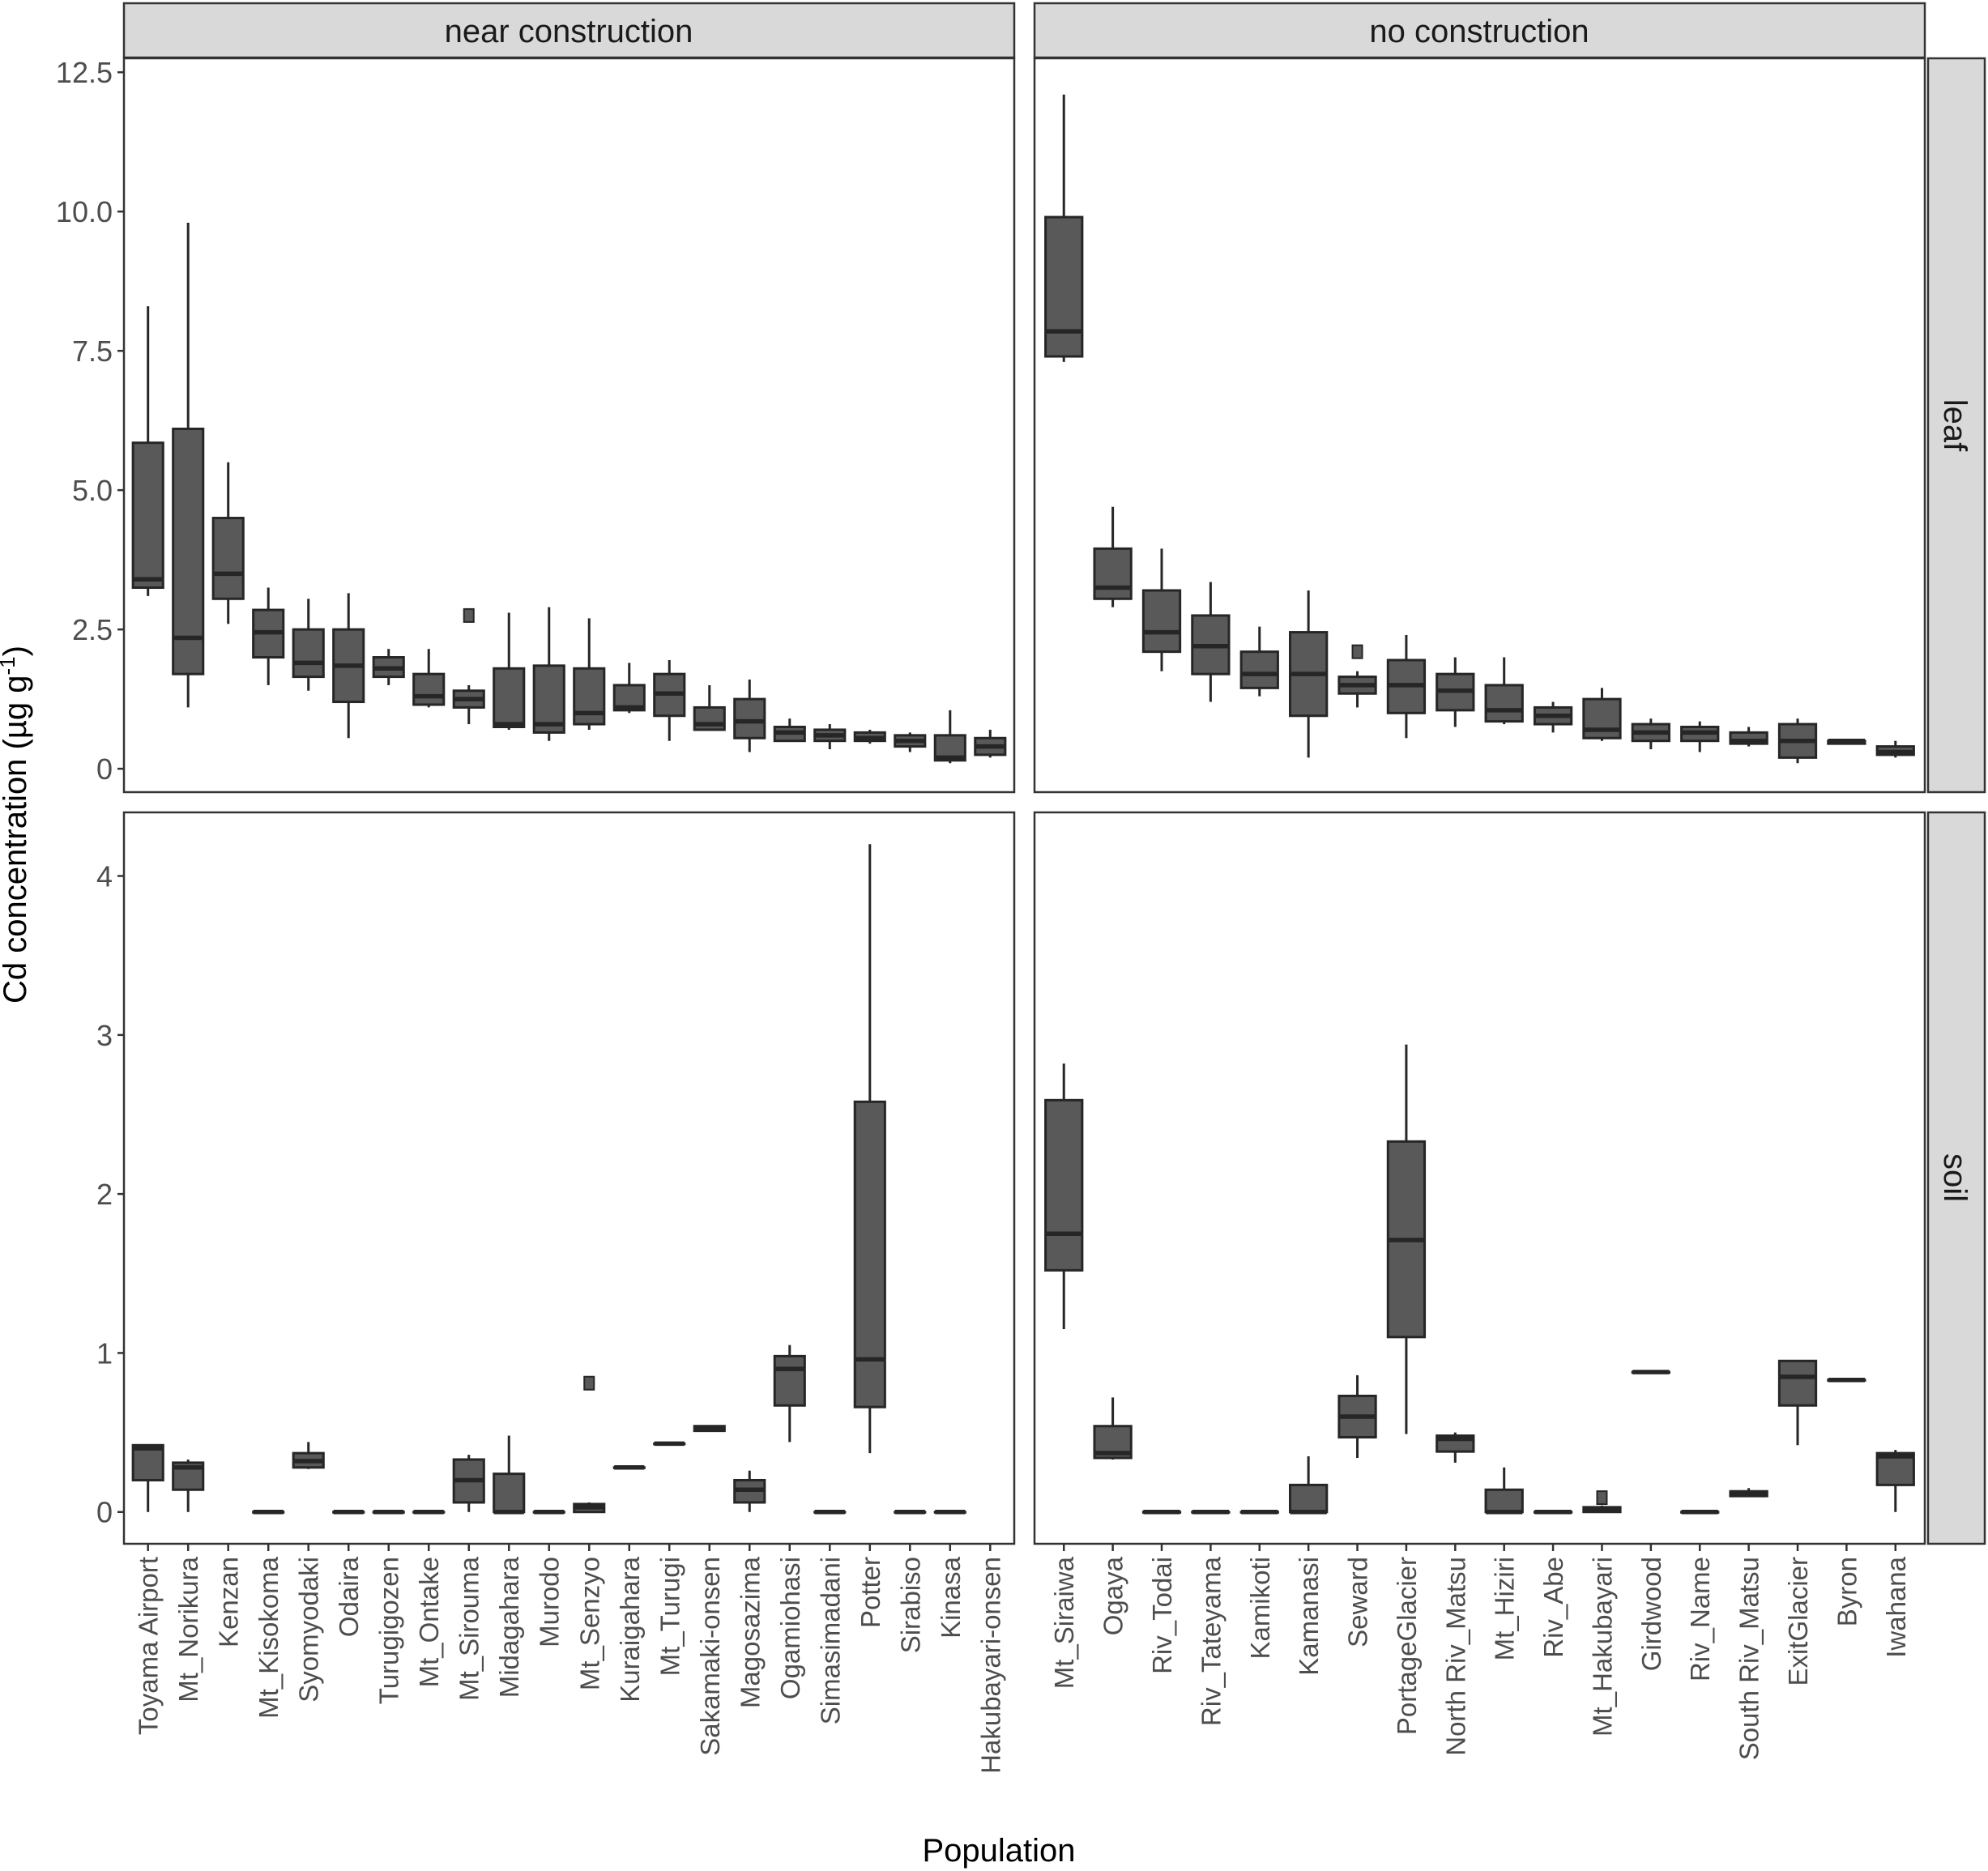  What do you see at coordinates (388, 667) in the screenshot?
I see `box-Turugigozen` at bounding box center [388, 667].